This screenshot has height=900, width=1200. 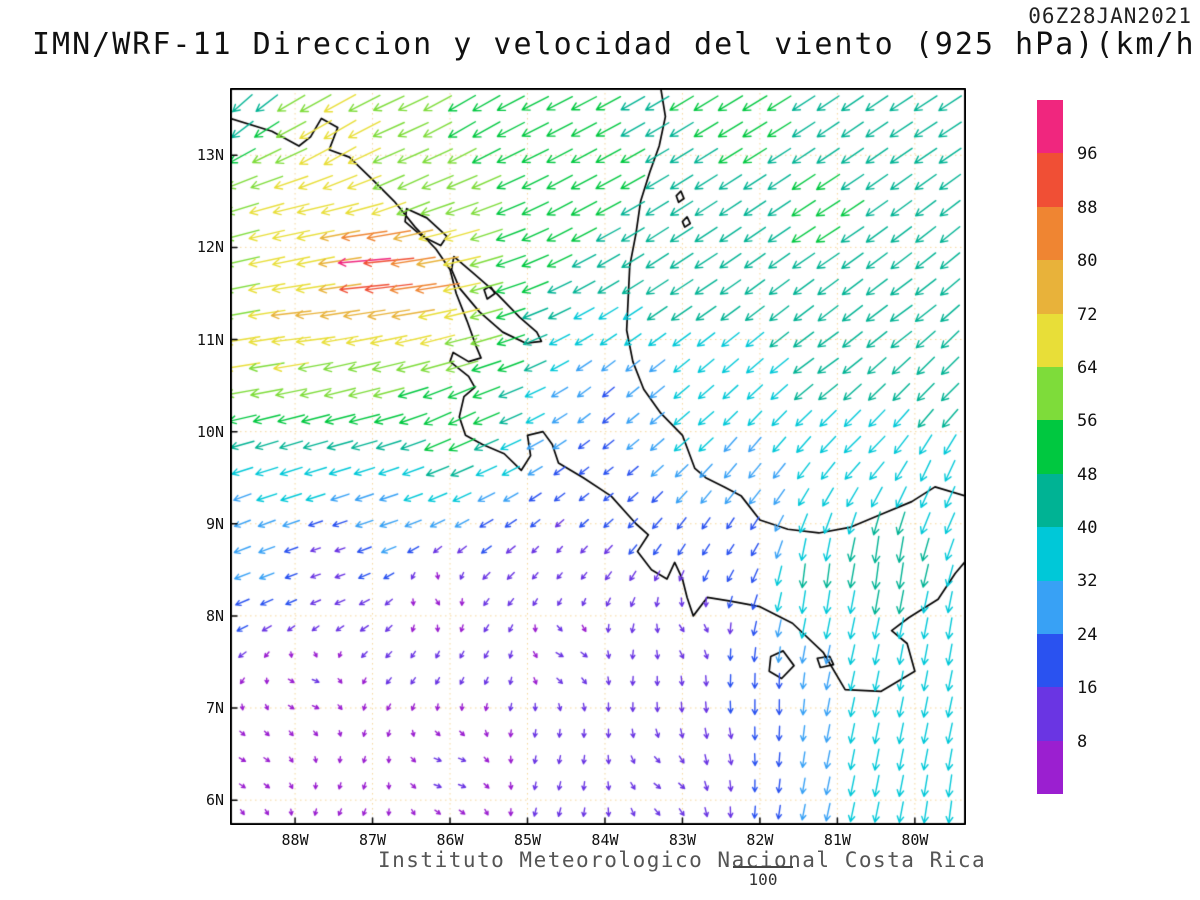 What do you see at coordinates (1087, 474) in the screenshot?
I see `colorbar-level-48: 48` at bounding box center [1087, 474].